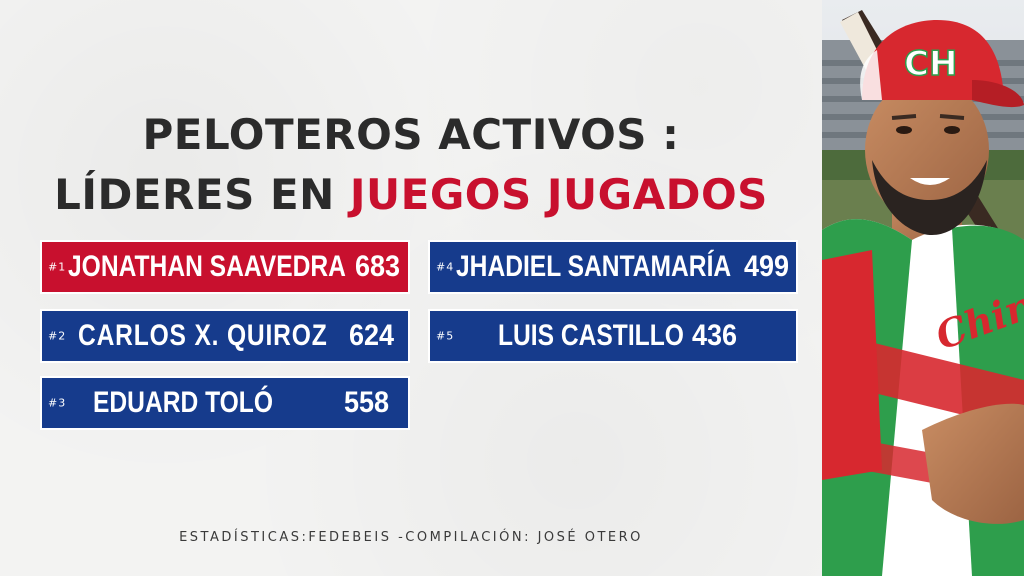  What do you see at coordinates (183, 402) in the screenshot?
I see `leader-name: EDUARD TOLÓ` at bounding box center [183, 402].